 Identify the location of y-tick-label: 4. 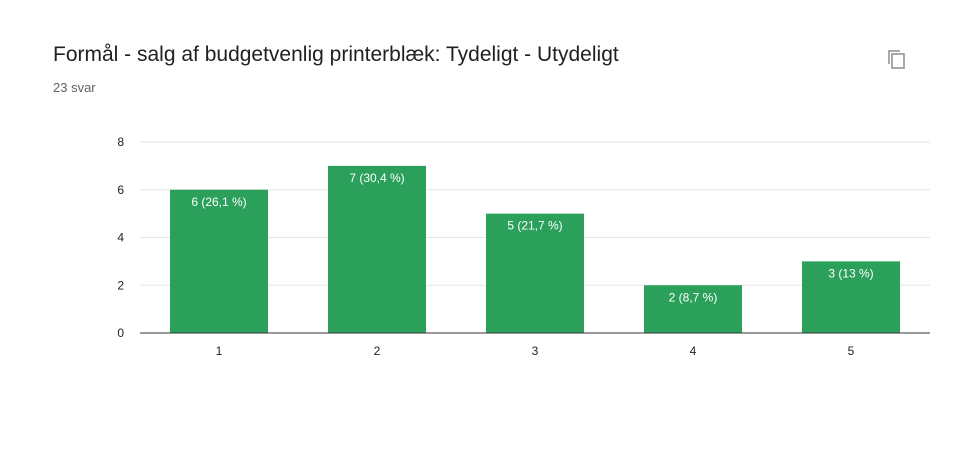
(120, 238).